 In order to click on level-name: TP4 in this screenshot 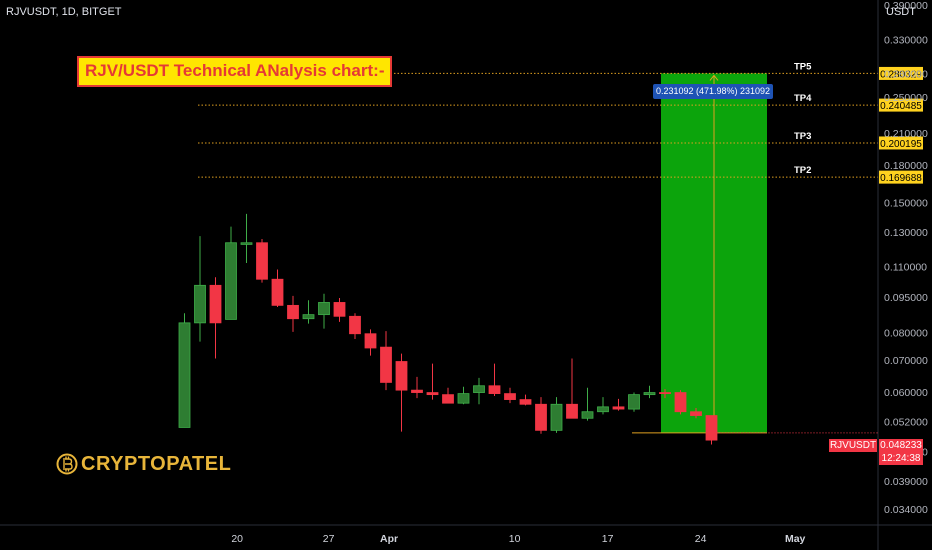, I will do `click(803, 98)`.